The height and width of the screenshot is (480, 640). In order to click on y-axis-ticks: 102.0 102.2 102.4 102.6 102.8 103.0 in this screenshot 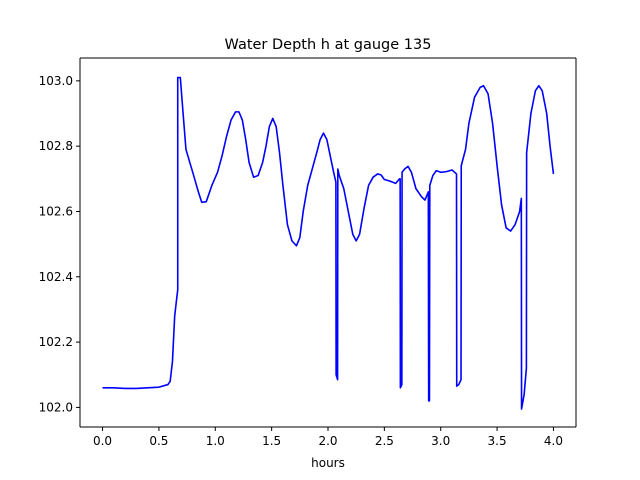, I will do `click(59, 244)`.